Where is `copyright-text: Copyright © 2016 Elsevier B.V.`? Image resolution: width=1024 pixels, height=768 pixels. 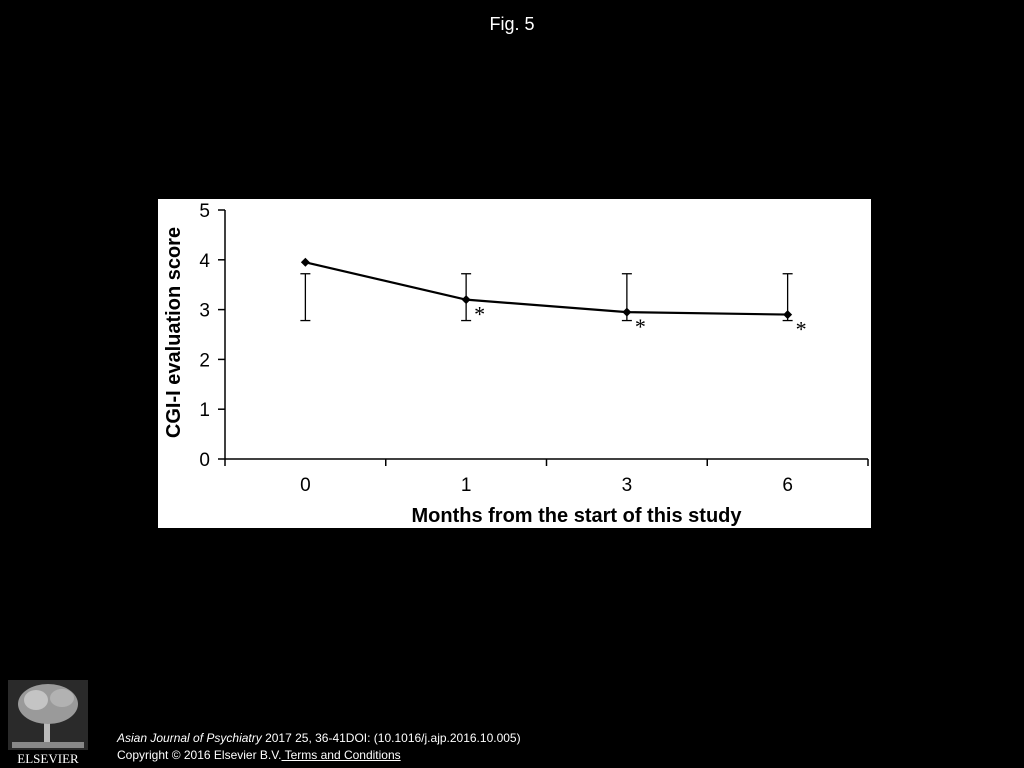
copyright-text: Copyright © 2016 Elsevier B.V. is located at coordinates (199, 755).